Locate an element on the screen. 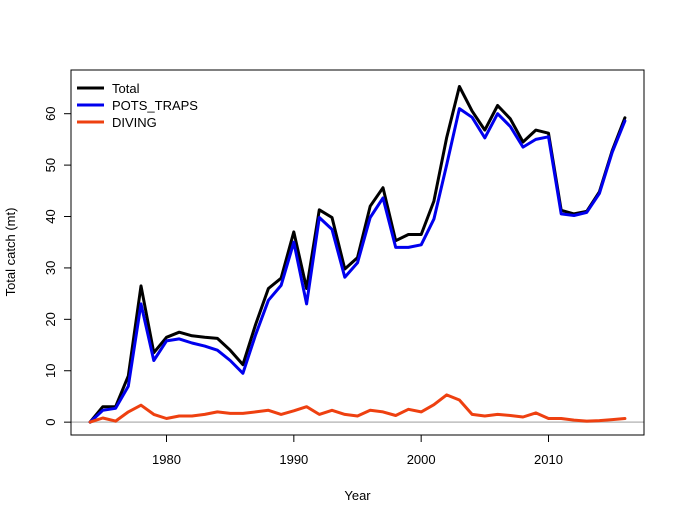  y-axis-title: Total catch (mt) is located at coordinates (10, 252).